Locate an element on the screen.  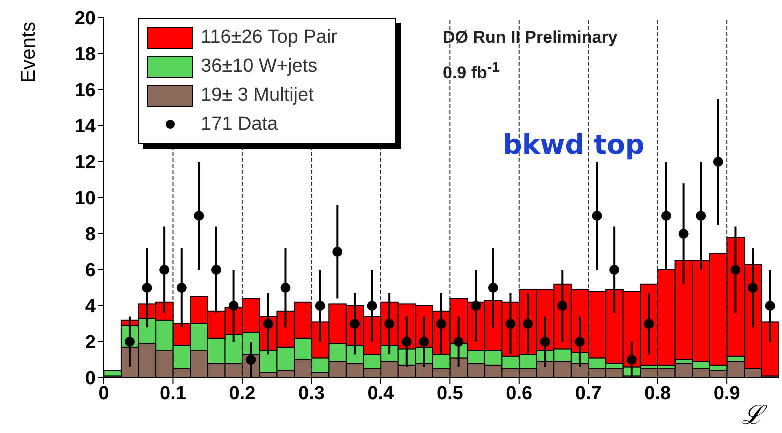
y-tick-label: 20 is located at coordinates (85, 19).